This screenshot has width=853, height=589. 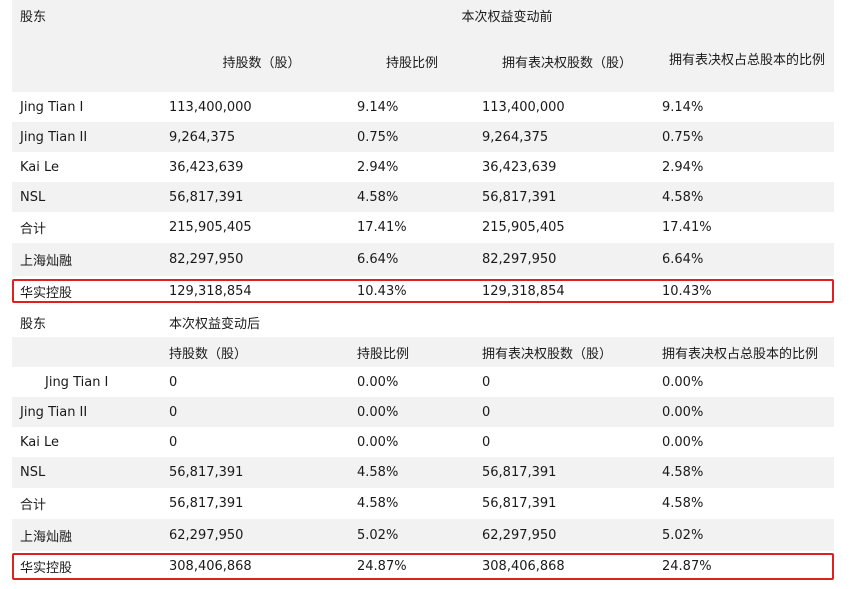 What do you see at coordinates (382, 227) in the screenshot?
I see `cell-ratio: 17.41%` at bounding box center [382, 227].